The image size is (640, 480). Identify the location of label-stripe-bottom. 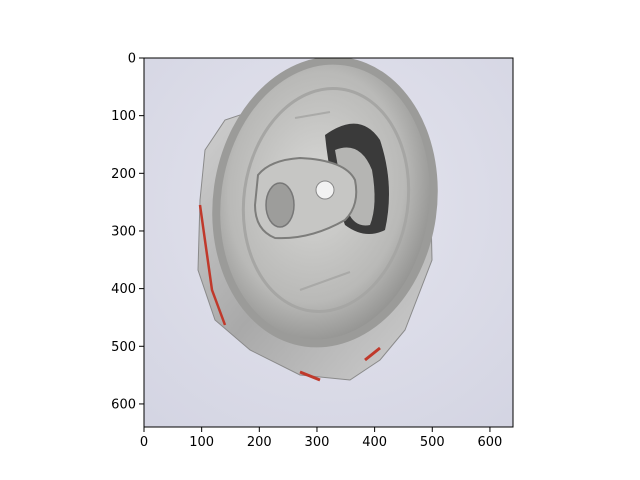
(310, 376).